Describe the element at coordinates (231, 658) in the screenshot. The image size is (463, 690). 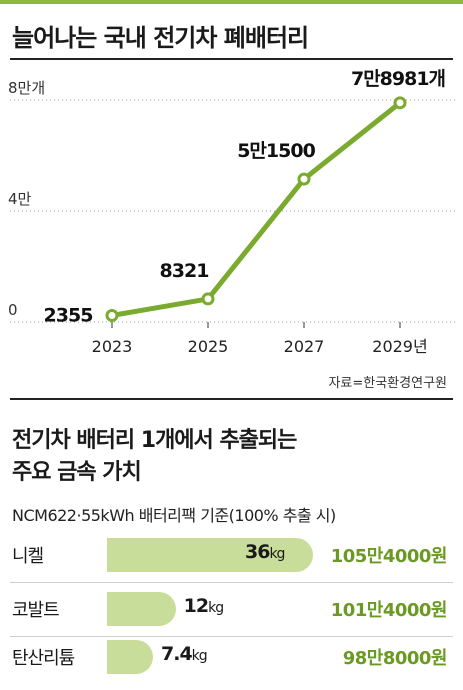
I see `metal-row: 탄산리튬 7.4kg 98만8000원` at that location.